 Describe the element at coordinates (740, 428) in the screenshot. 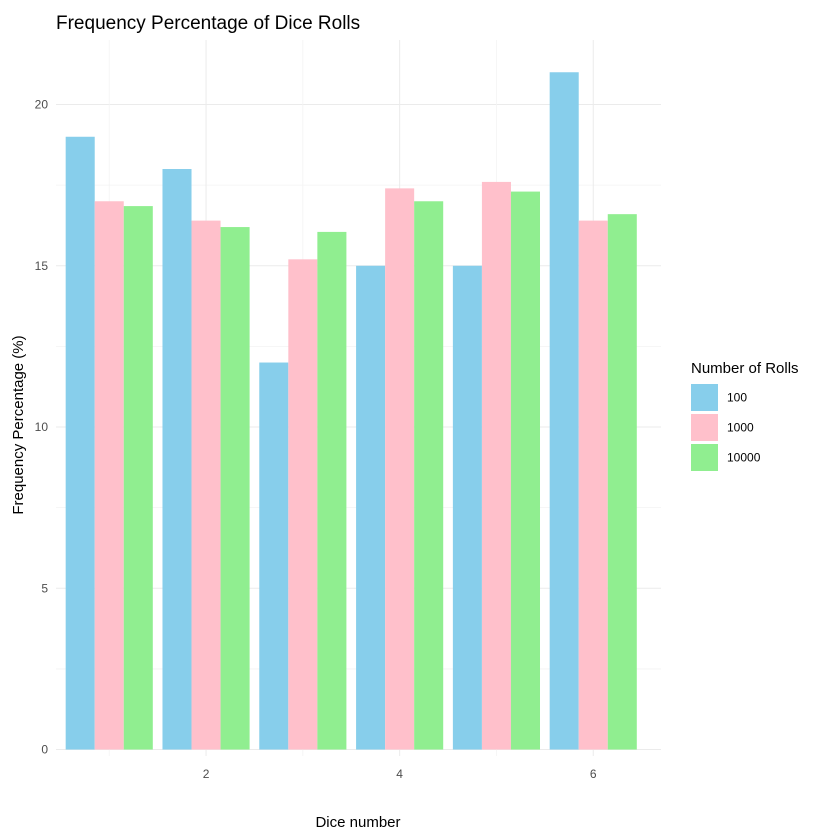

I see `legend-label-1000: 1000` at that location.